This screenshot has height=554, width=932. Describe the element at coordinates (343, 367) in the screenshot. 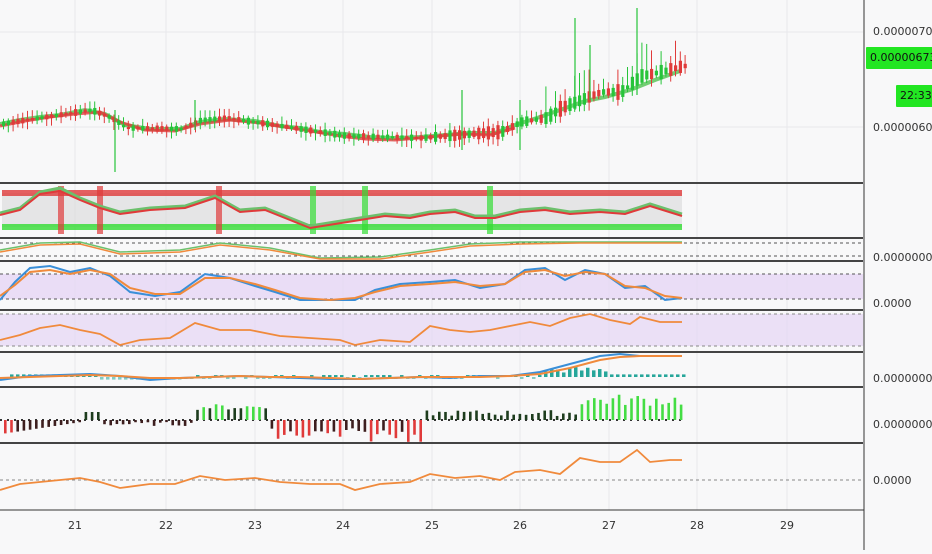

I see `macd-panel` at that location.